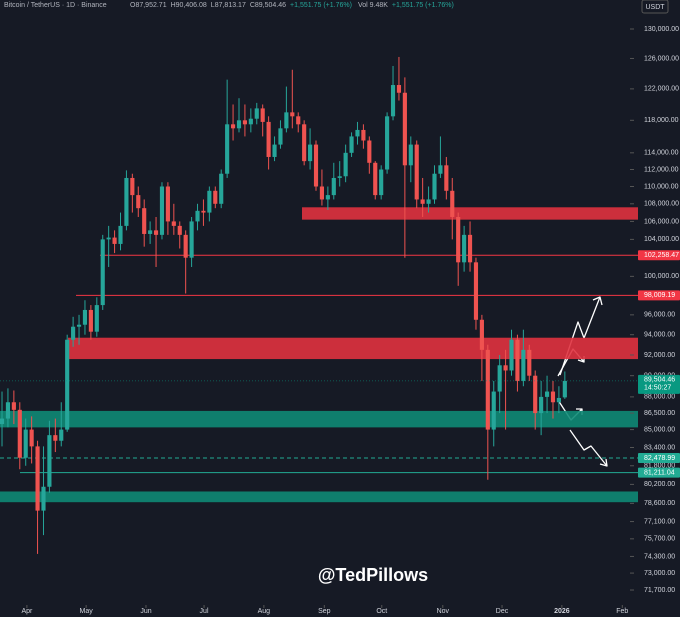  What do you see at coordinates (661, 186) in the screenshot?
I see `y-tick-label: 110,000.00` at bounding box center [661, 186].